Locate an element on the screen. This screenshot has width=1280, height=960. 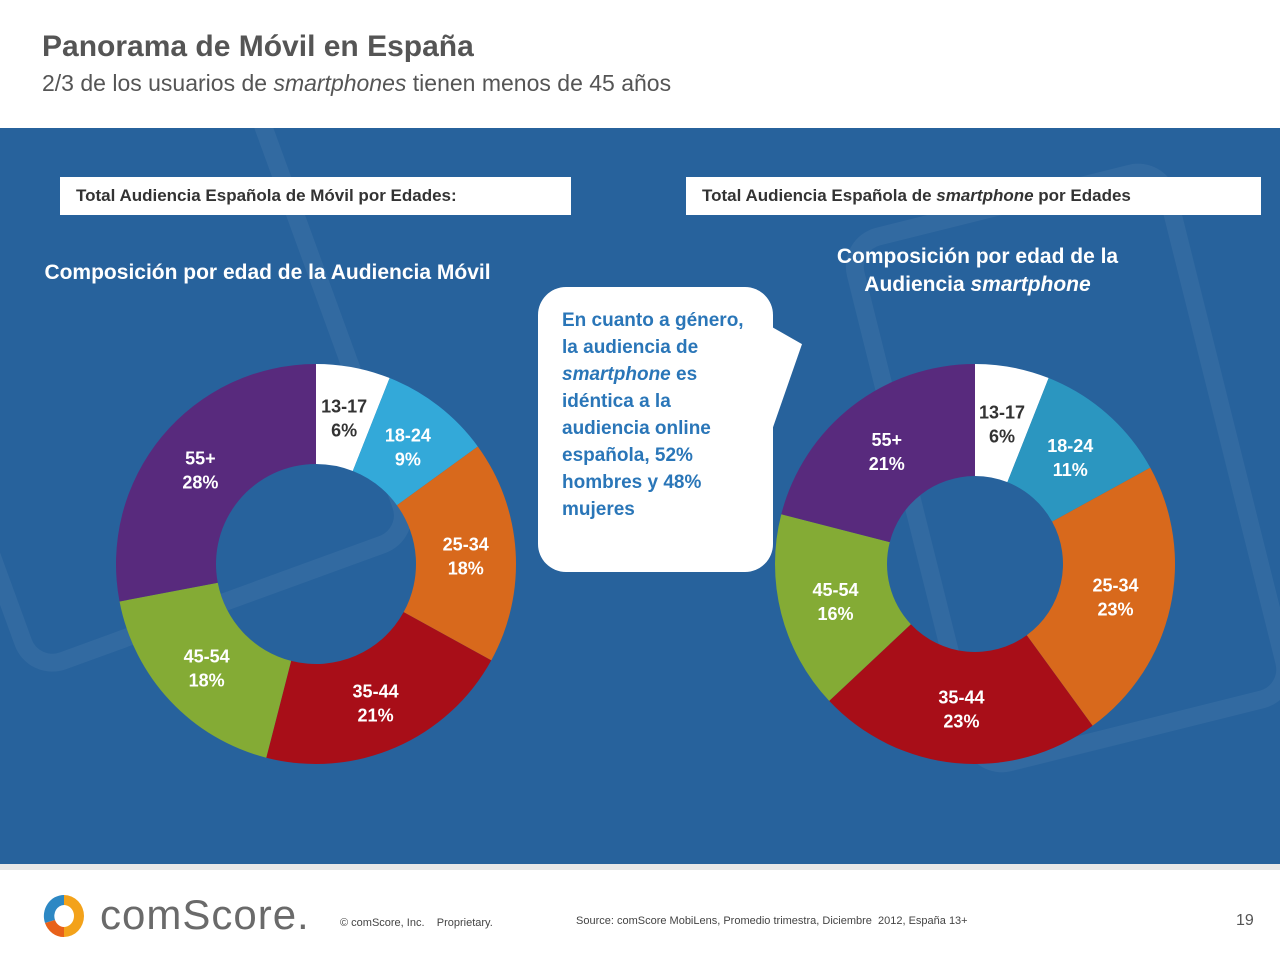
subtitle-text: 2/3 de los usuarios de is located at coordinates (158, 83).